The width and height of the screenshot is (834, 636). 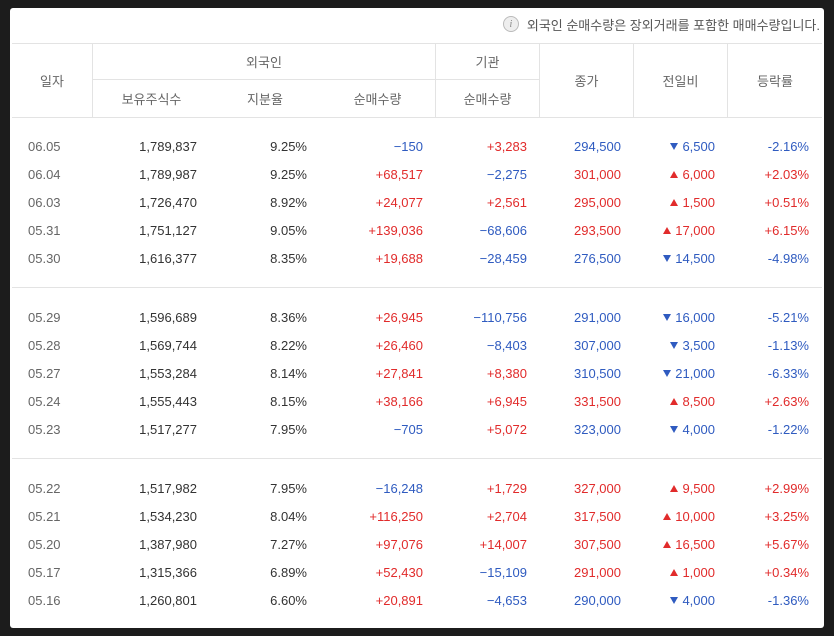 I want to click on table-header: 일자 외국인 기관 종가 전일비 등락률 보유주식수 지분율 순매수량 순매수량, so click(x=417, y=80).